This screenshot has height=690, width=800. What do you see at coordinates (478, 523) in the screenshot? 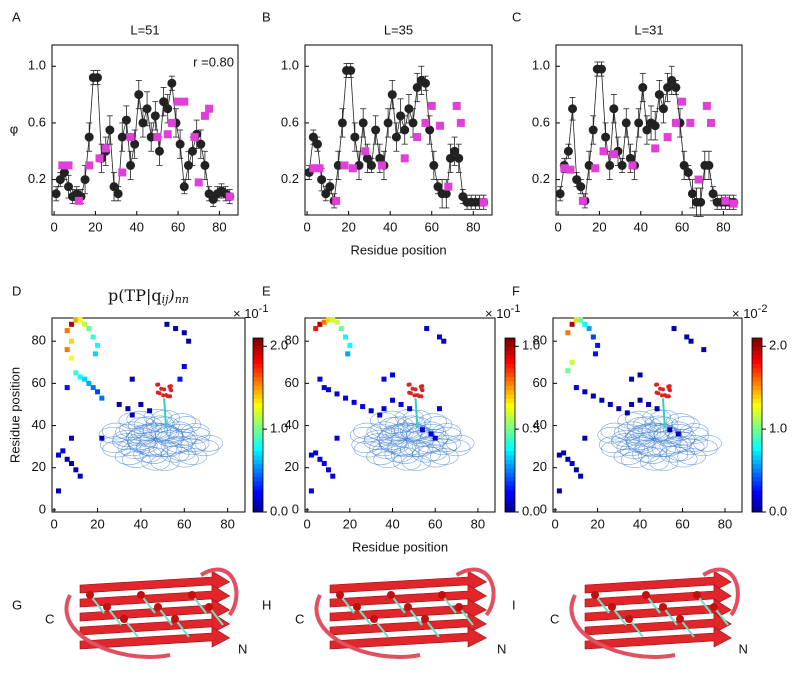
I see `x-tick-label: 80` at bounding box center [478, 523].